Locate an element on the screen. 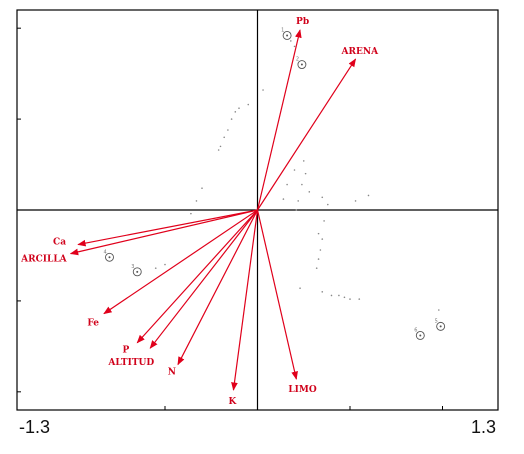 This screenshot has width=524, height=454. vector-fe: Fe is located at coordinates (172, 269).